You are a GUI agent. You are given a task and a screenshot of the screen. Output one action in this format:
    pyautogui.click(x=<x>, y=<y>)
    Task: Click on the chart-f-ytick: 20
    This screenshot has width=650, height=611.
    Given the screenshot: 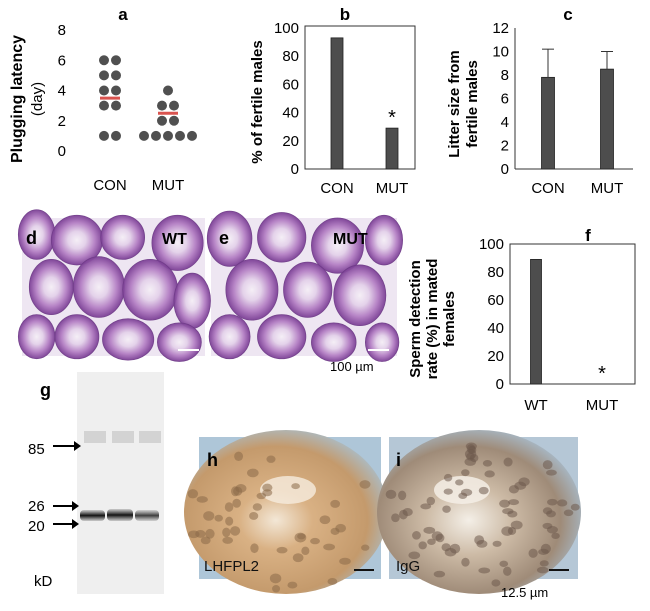 What is the action you would take?
    pyautogui.click(x=495, y=356)
    